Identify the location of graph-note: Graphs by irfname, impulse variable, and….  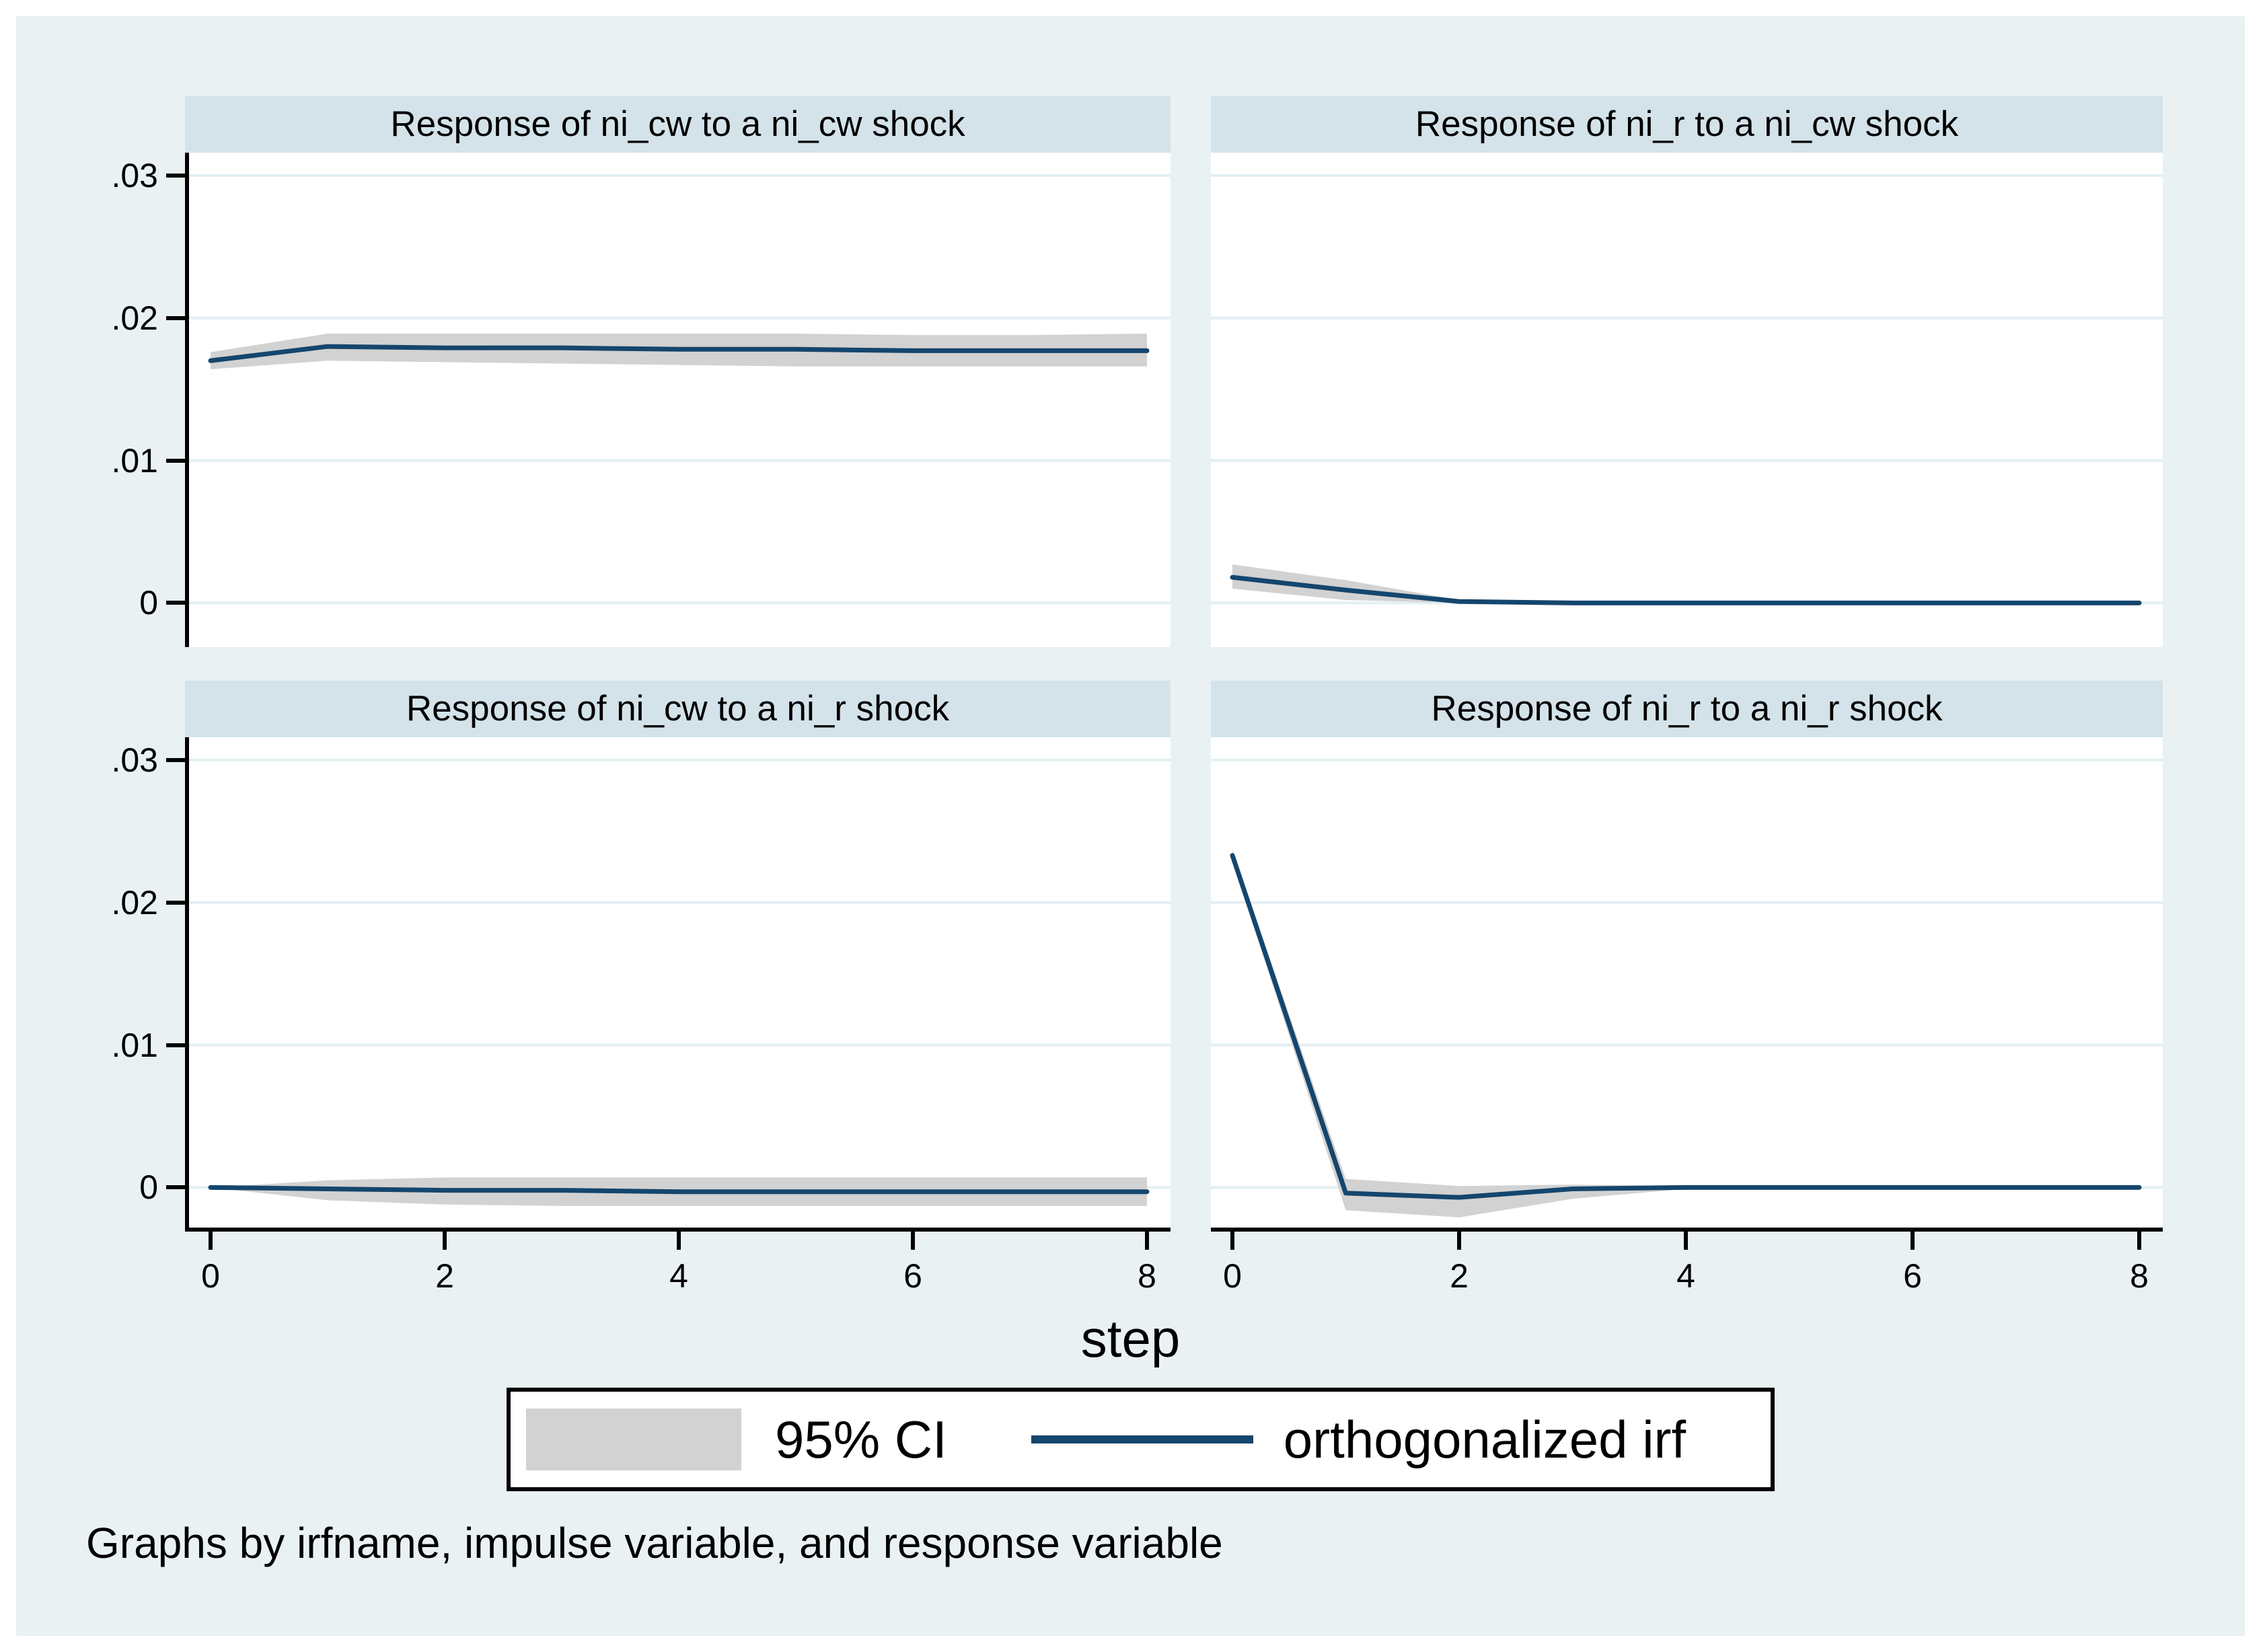
(654, 1543).